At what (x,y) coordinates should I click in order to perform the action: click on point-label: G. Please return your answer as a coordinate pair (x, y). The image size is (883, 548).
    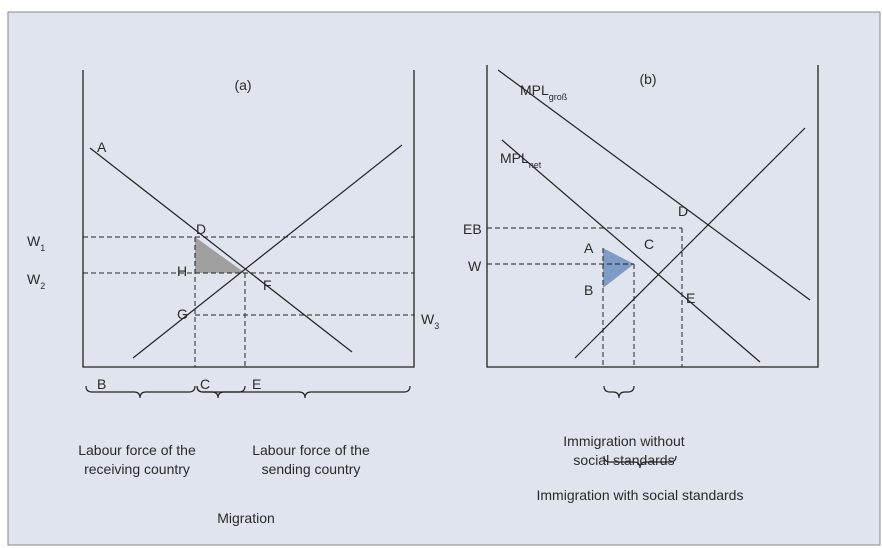
    Looking at the image, I should click on (182, 314).